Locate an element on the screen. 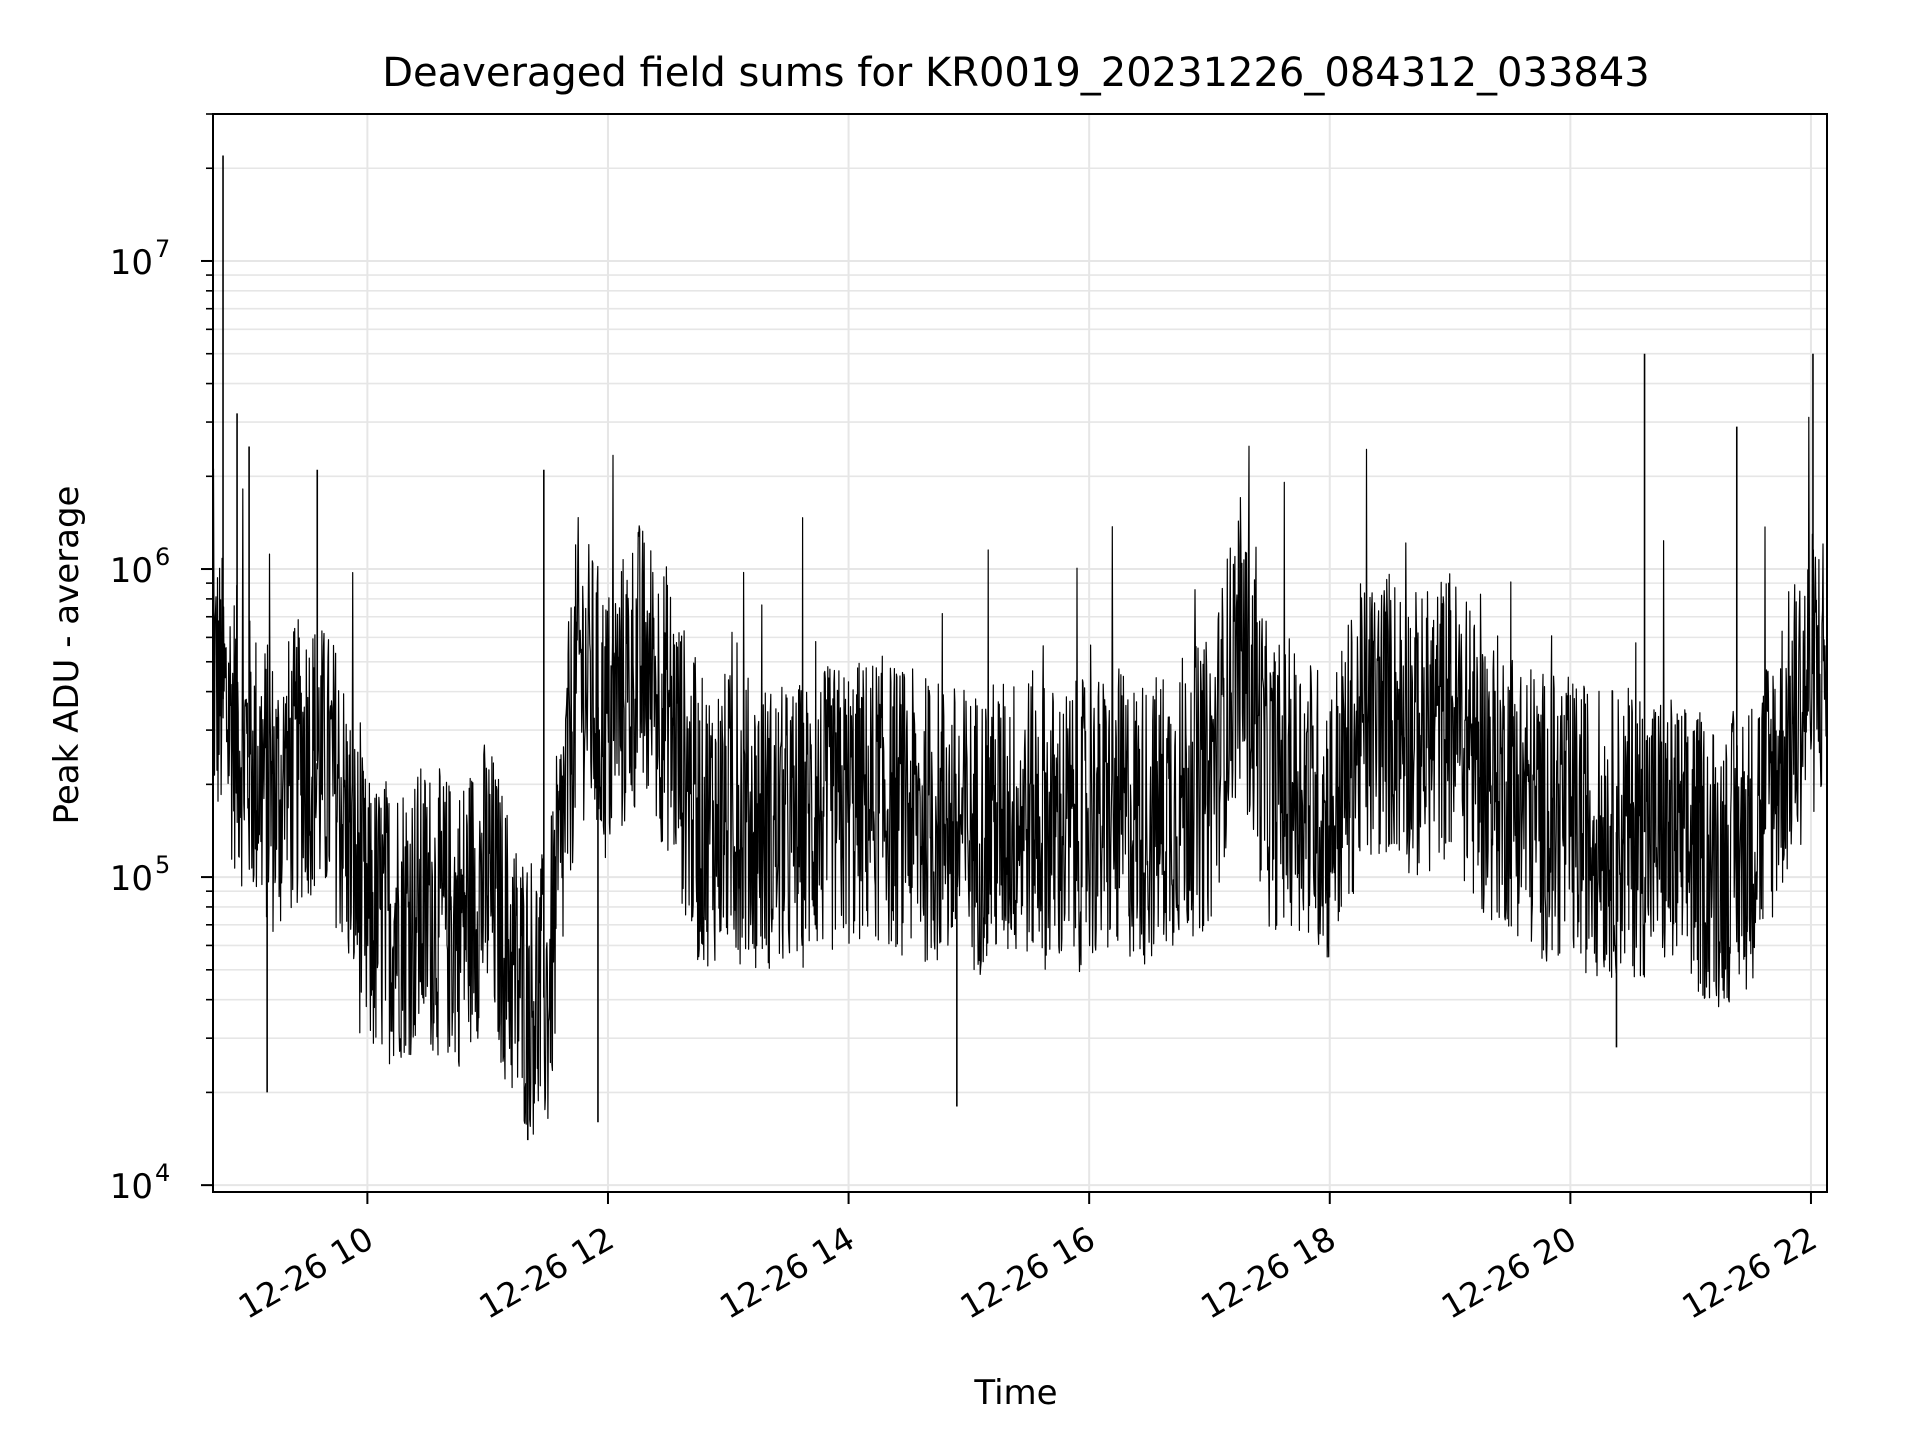 The width and height of the screenshot is (1920, 1440). x-axis-label: Time is located at coordinates (1015, 1393).